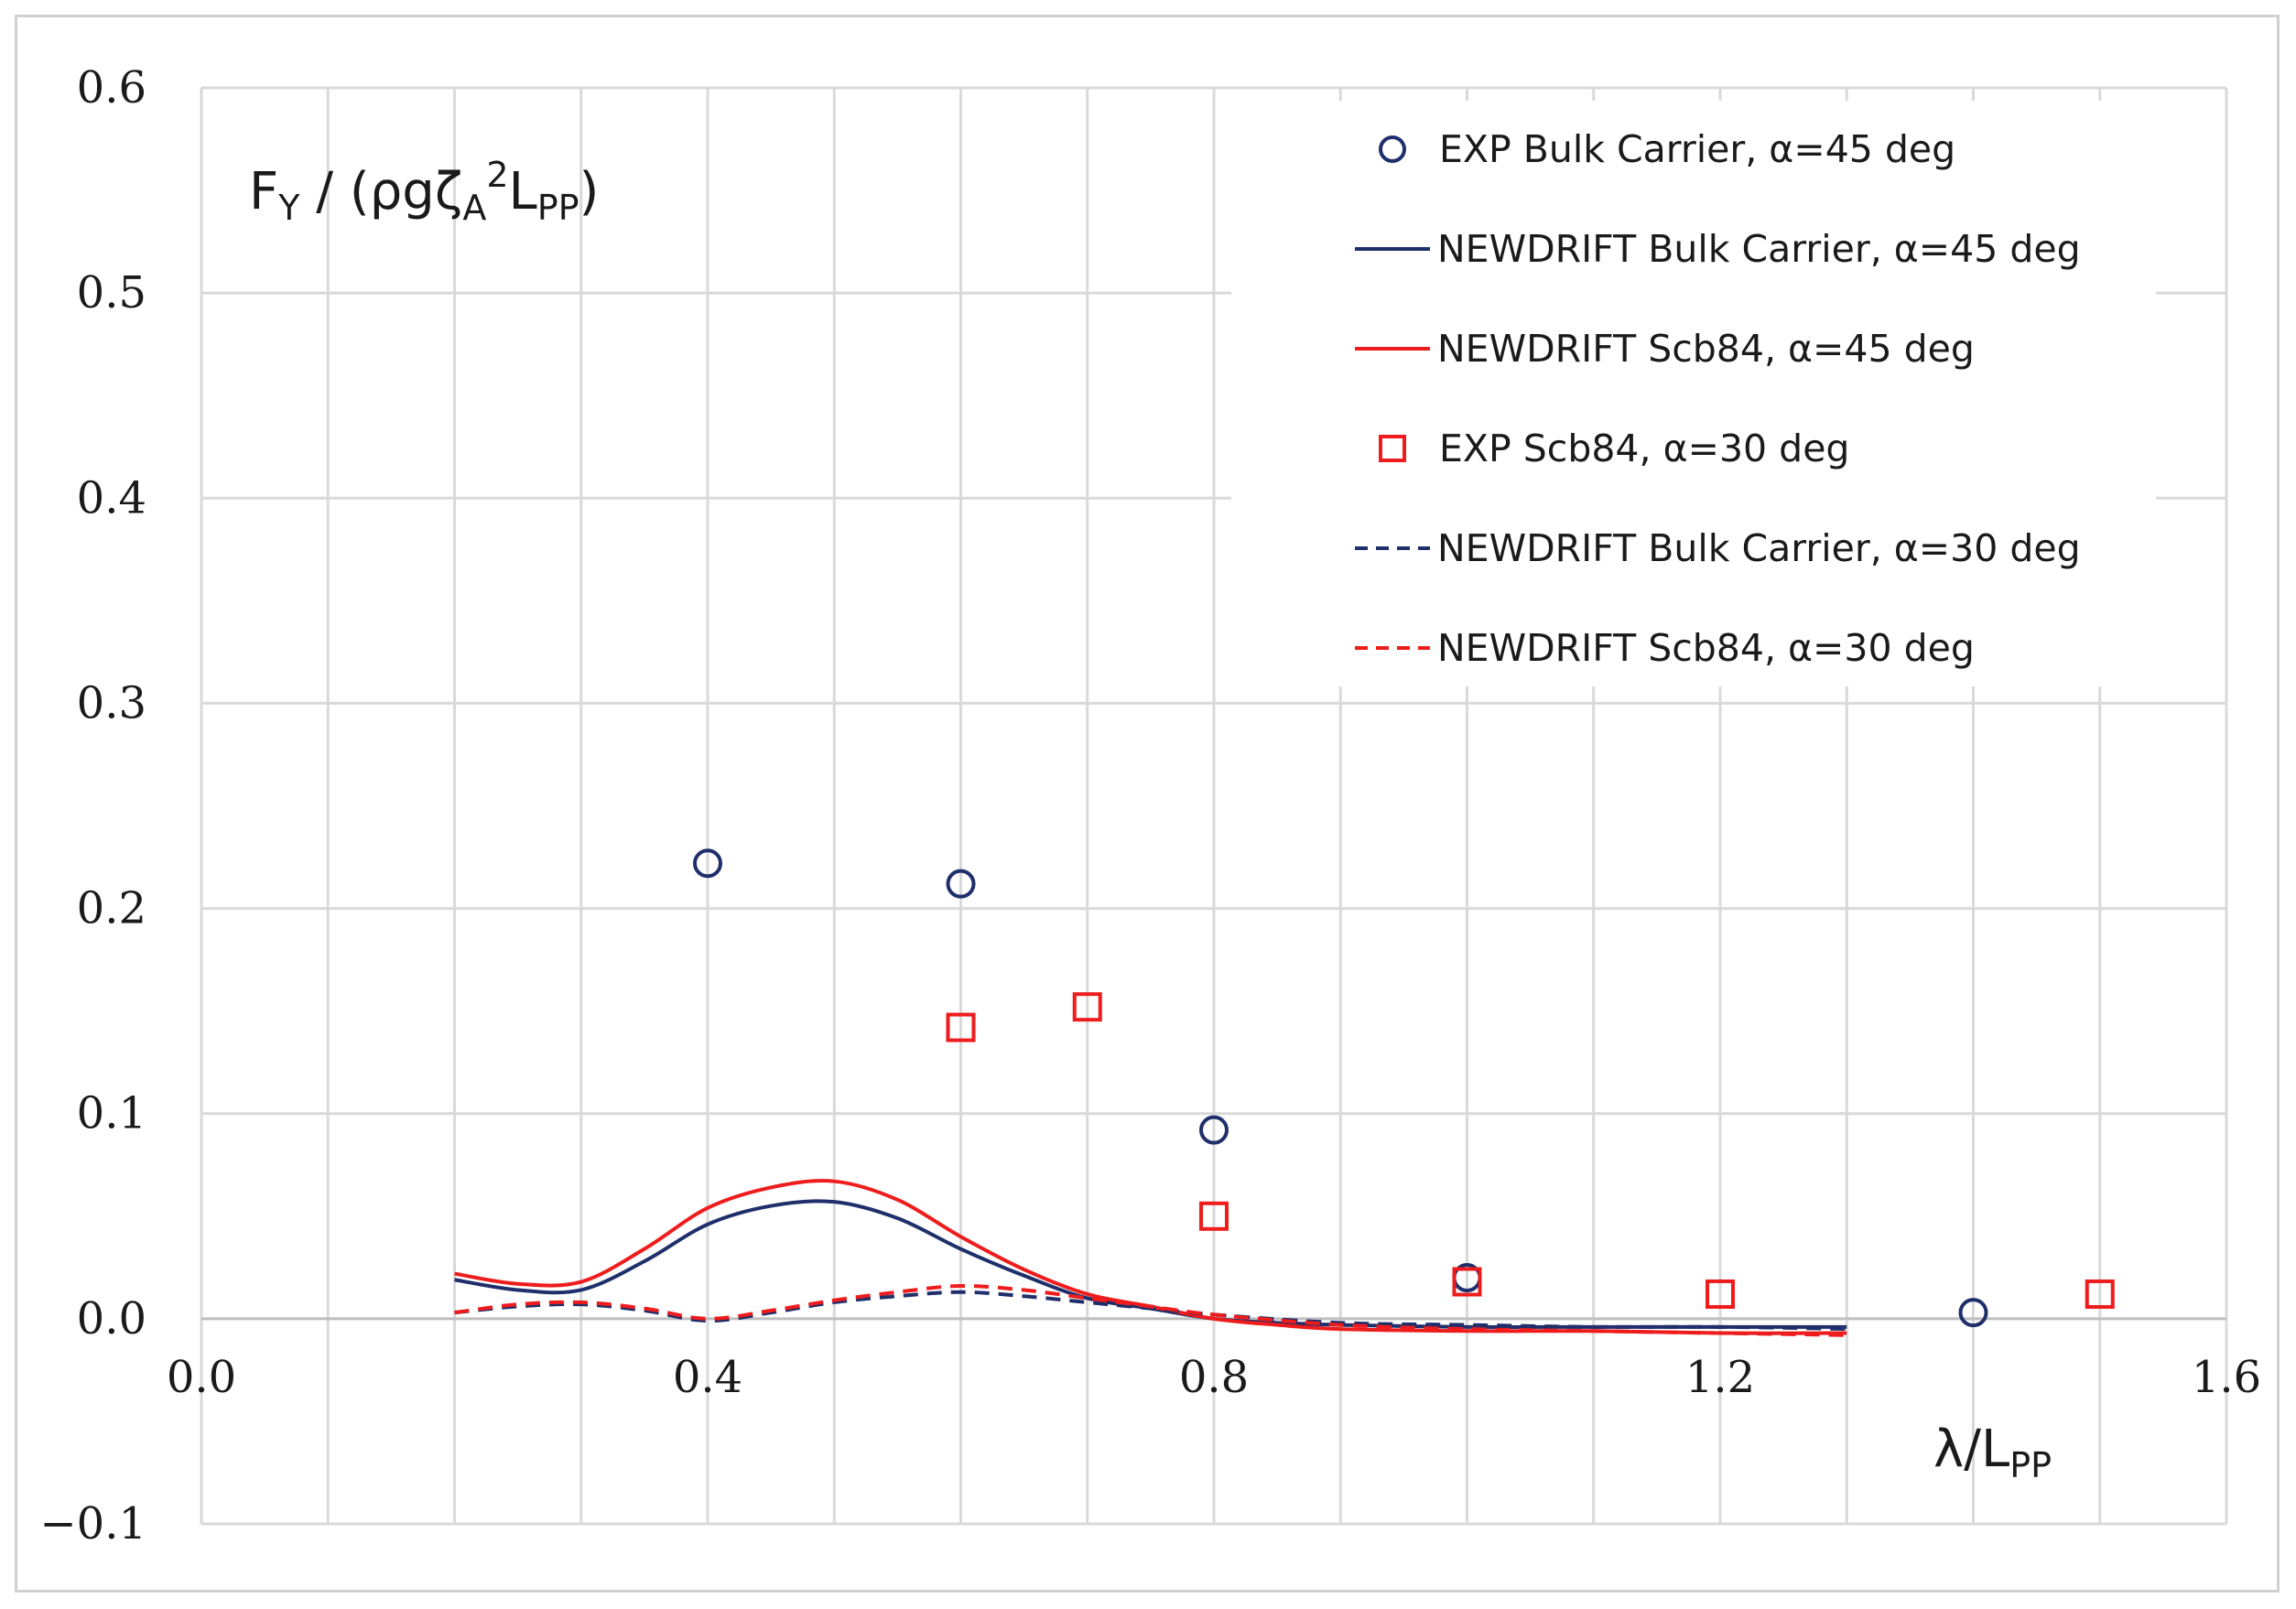 The image size is (2296, 1609). I want to click on y-tick-label: 0.4, so click(111, 498).